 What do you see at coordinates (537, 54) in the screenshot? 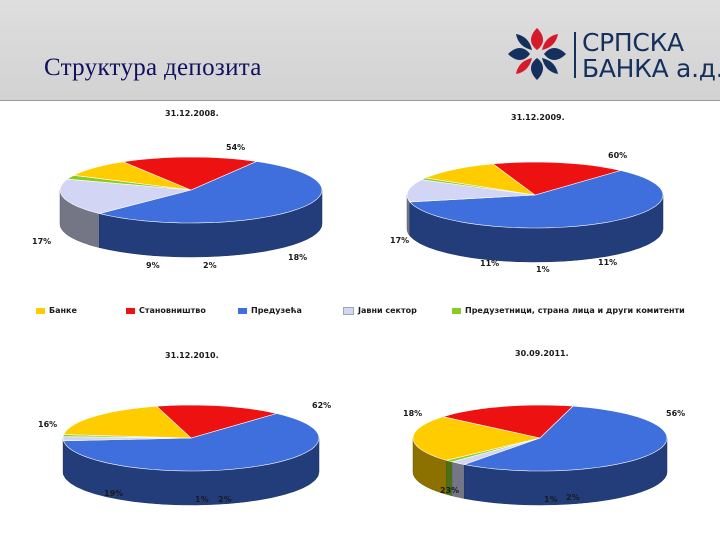
I see `logo-star-icon` at bounding box center [537, 54].